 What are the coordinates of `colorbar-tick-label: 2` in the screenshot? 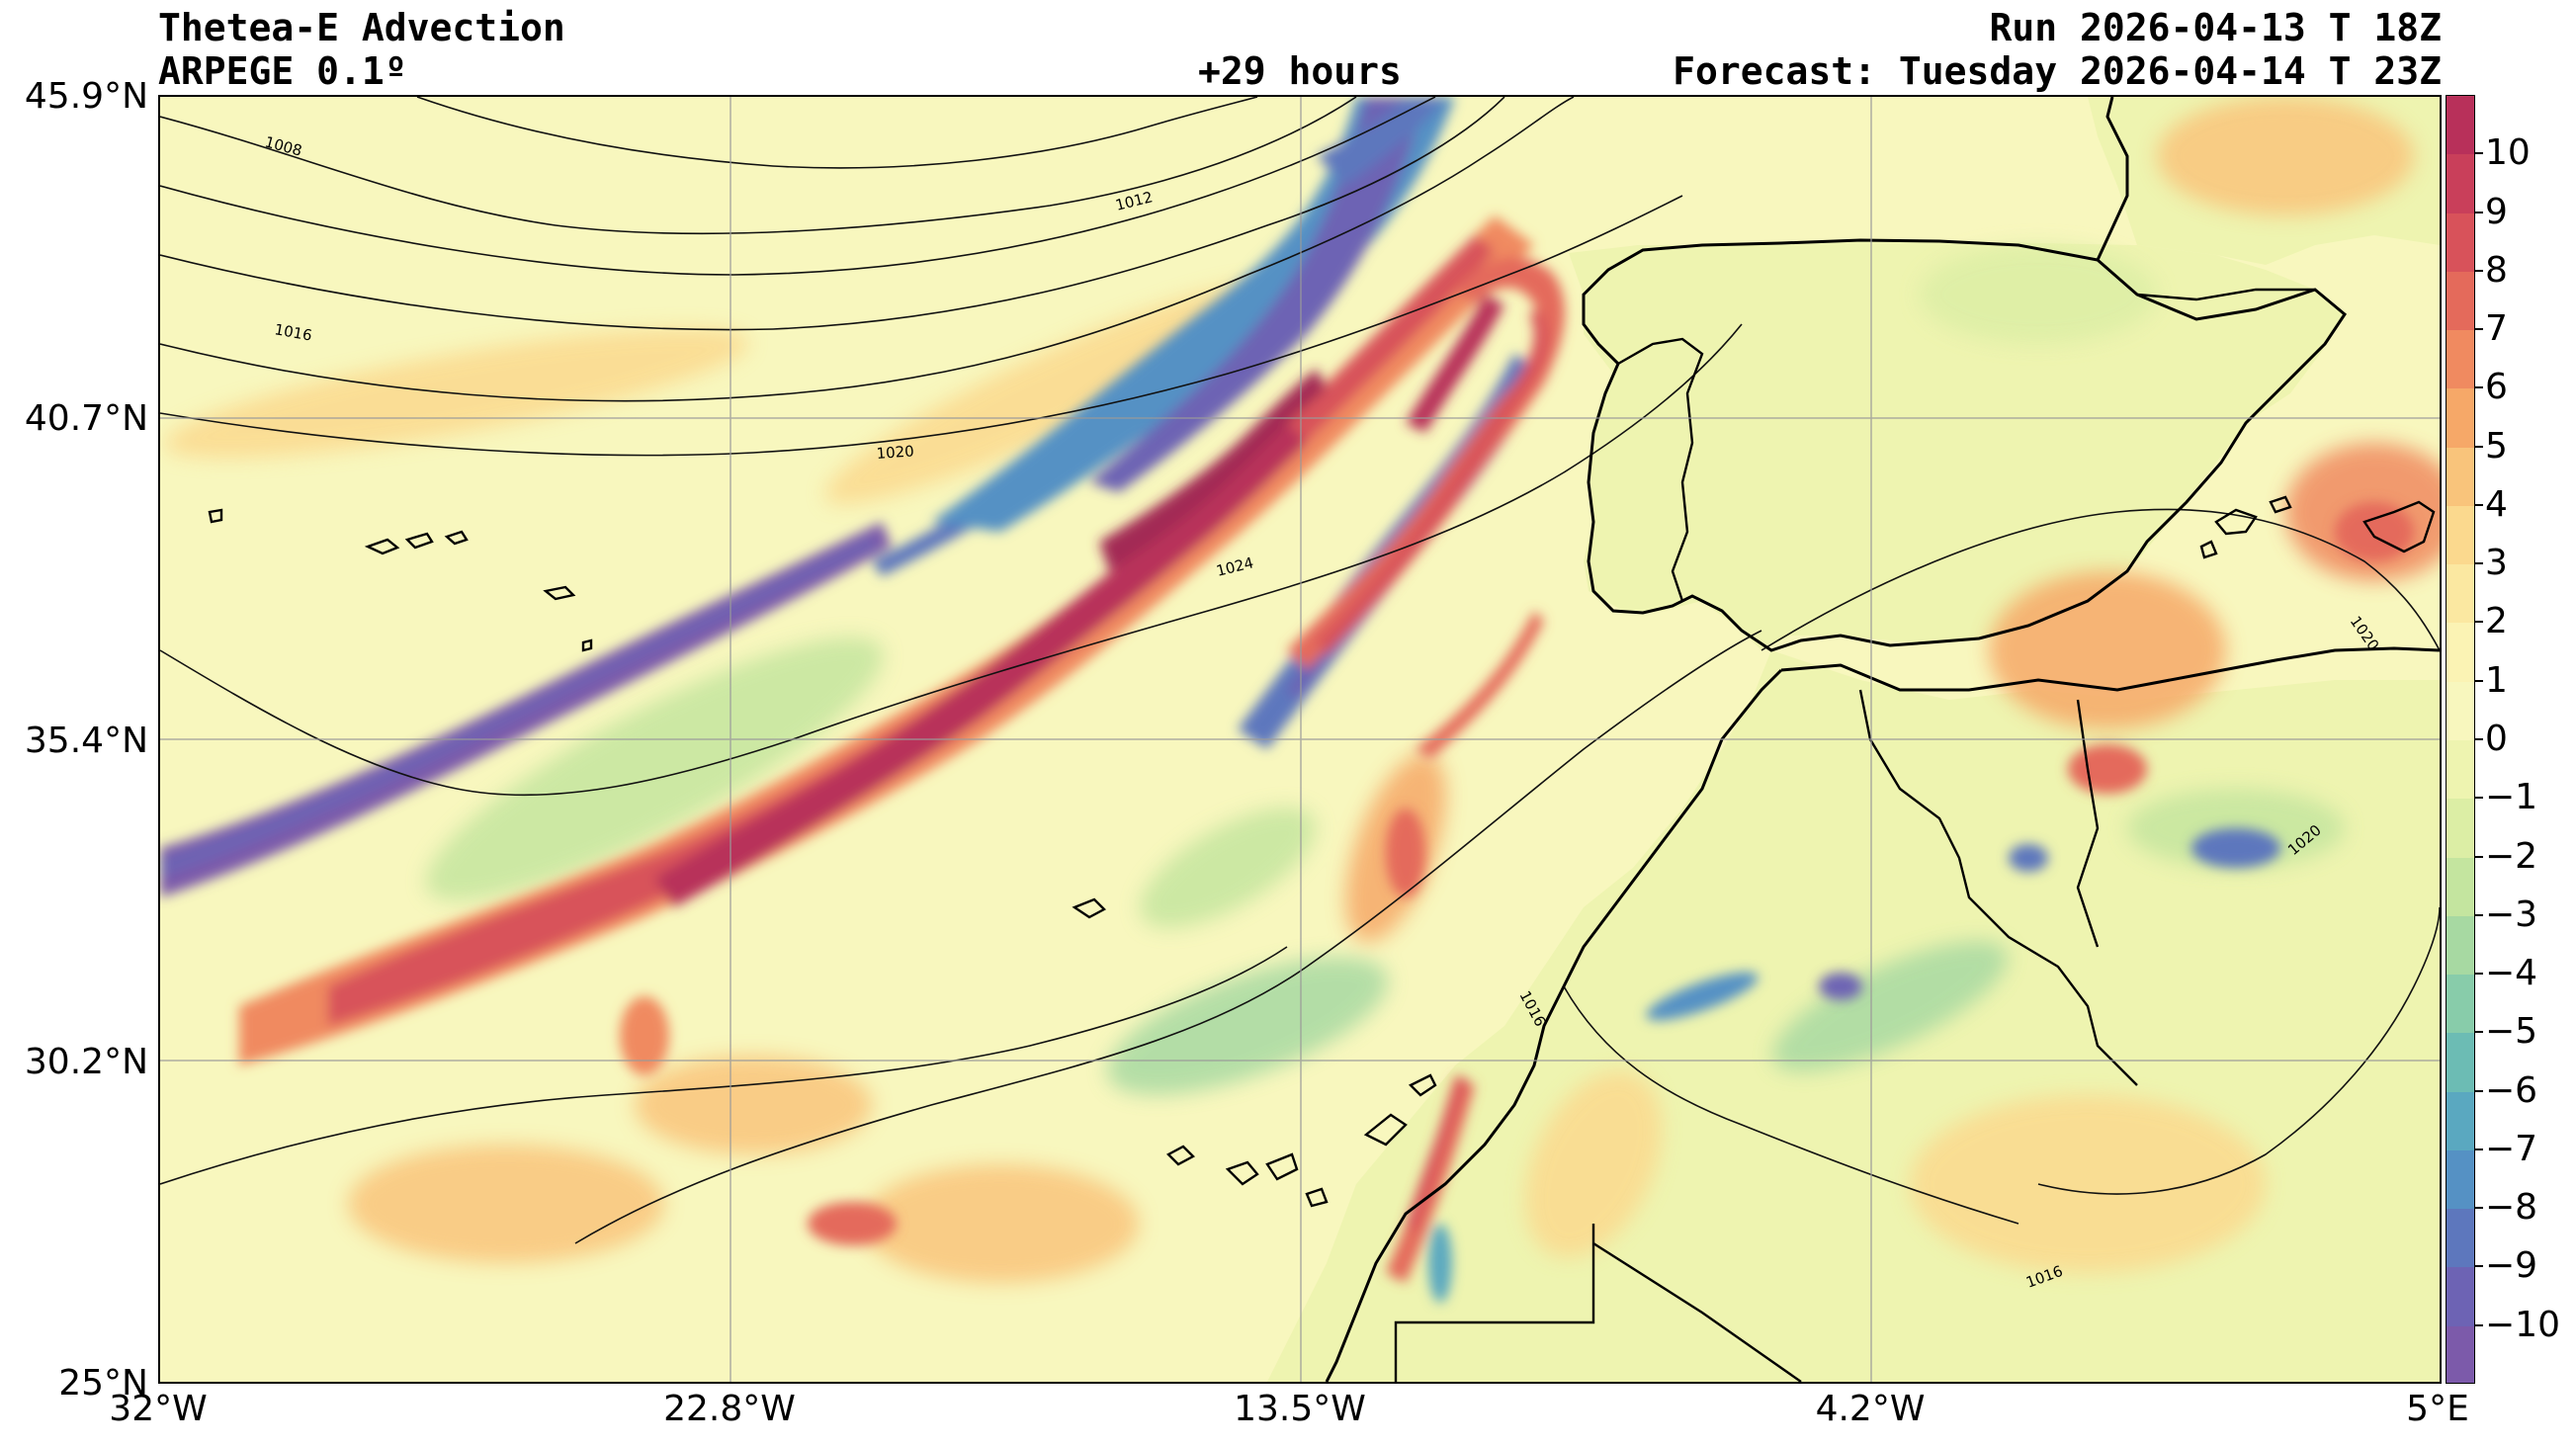 It's located at (2496, 621).